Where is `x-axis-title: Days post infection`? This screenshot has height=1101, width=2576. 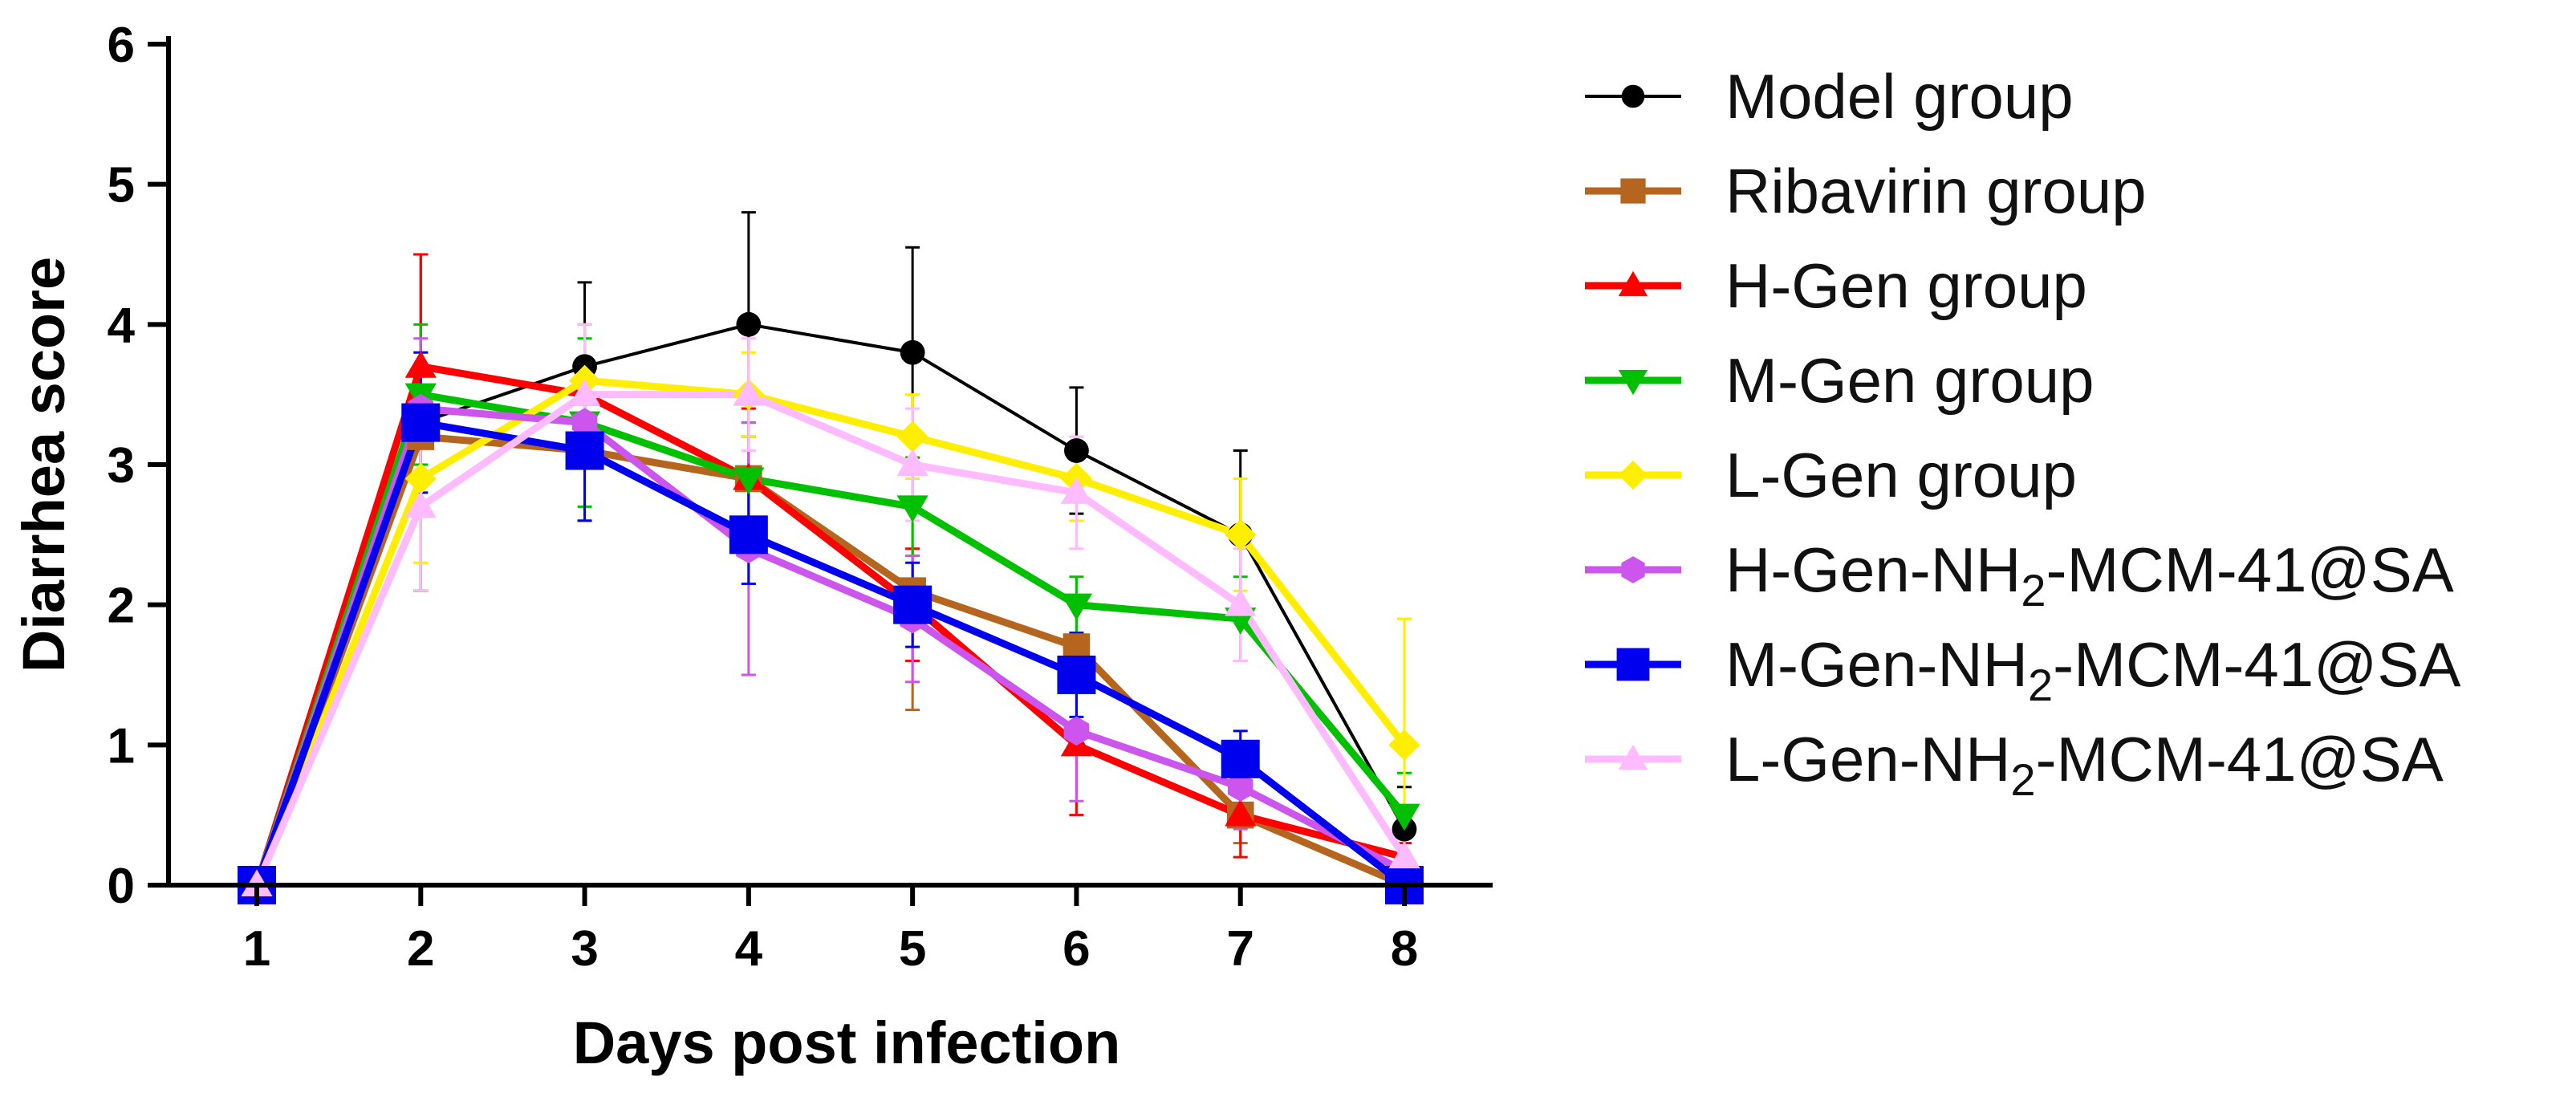
x-axis-title: Days post infection is located at coordinates (847, 1043).